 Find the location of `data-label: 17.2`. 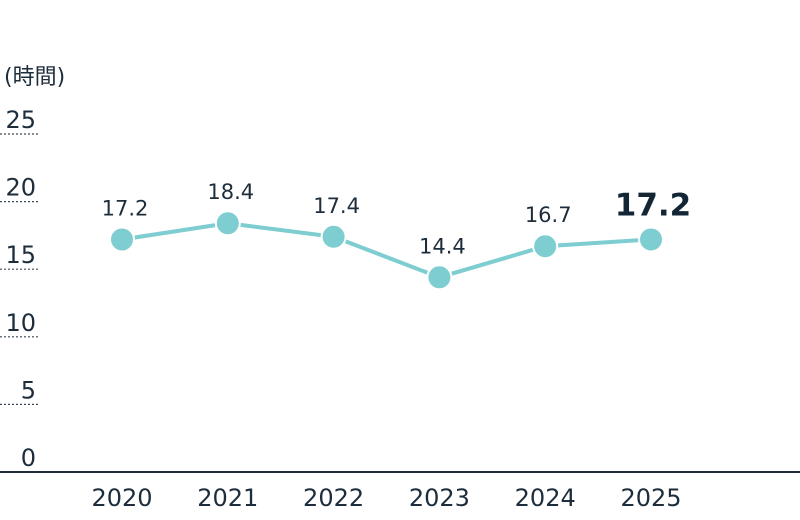

data-label: 17.2 is located at coordinates (125, 208).